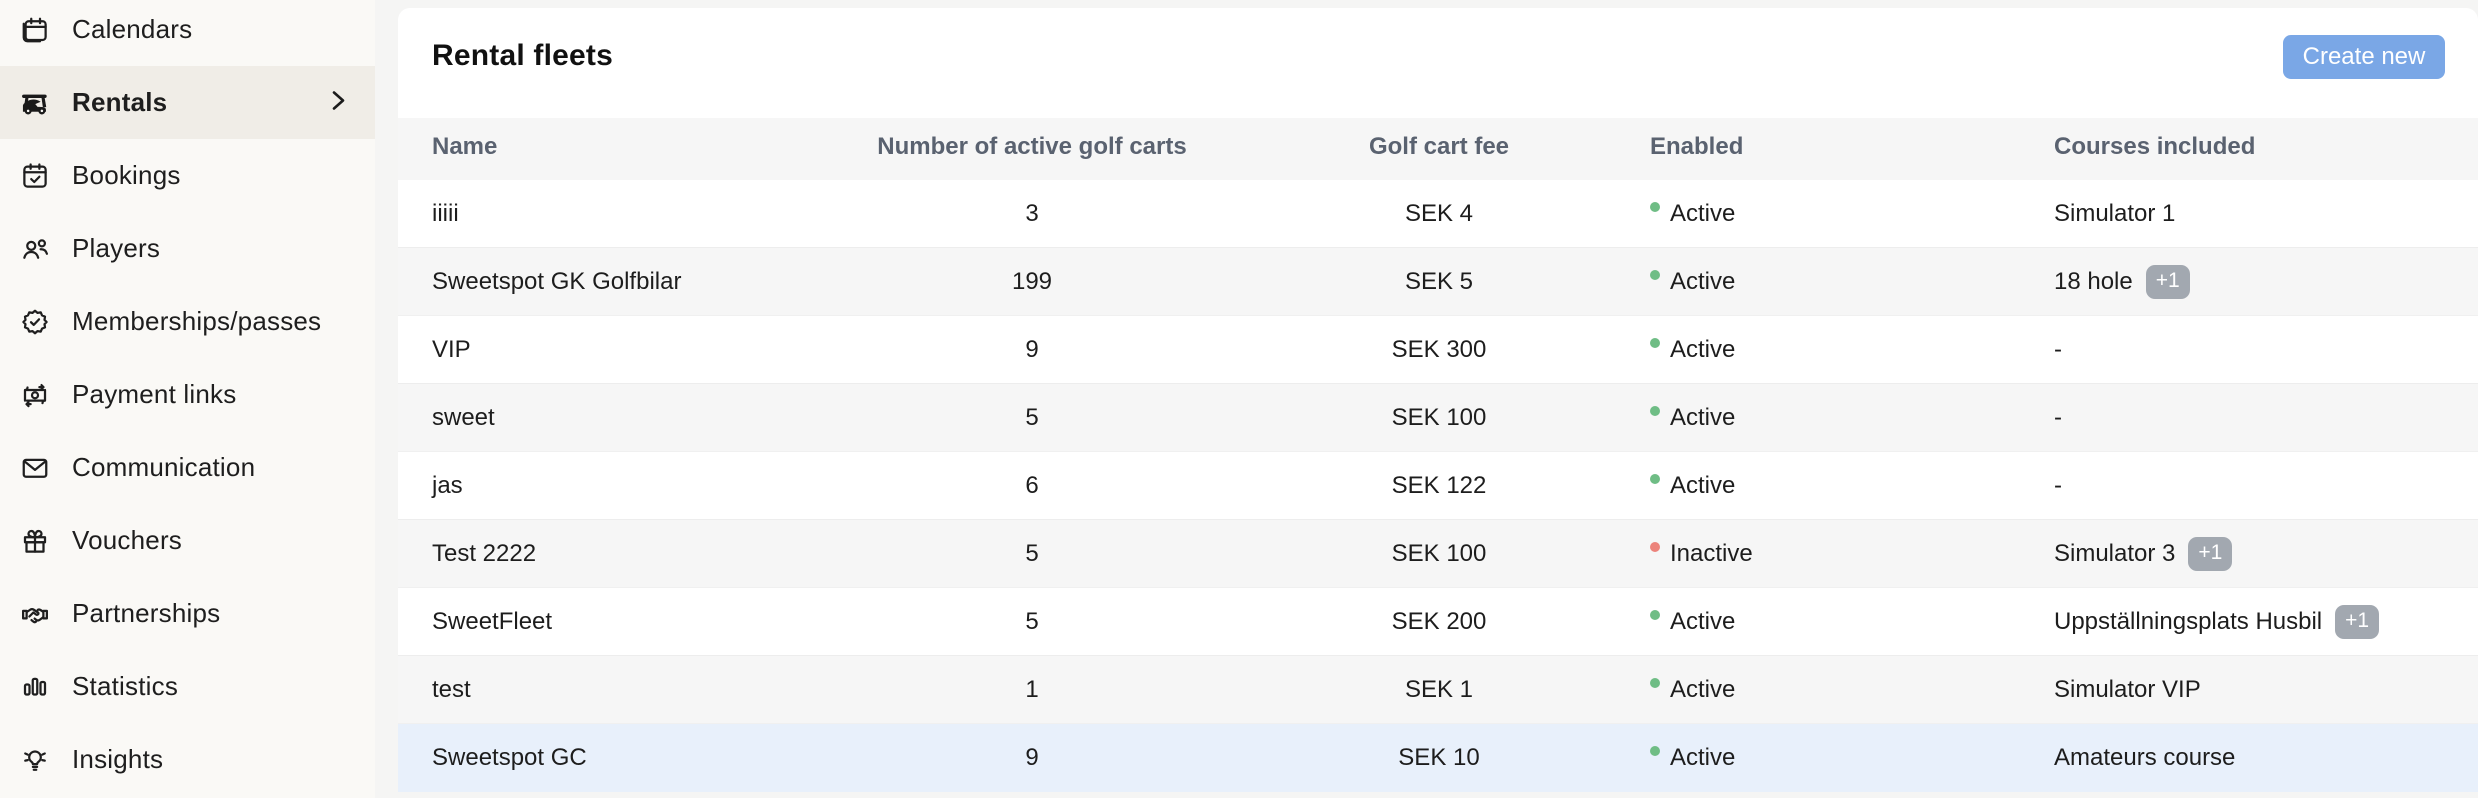 The image size is (2478, 798). I want to click on cell-carts: 1, so click(1032, 689).